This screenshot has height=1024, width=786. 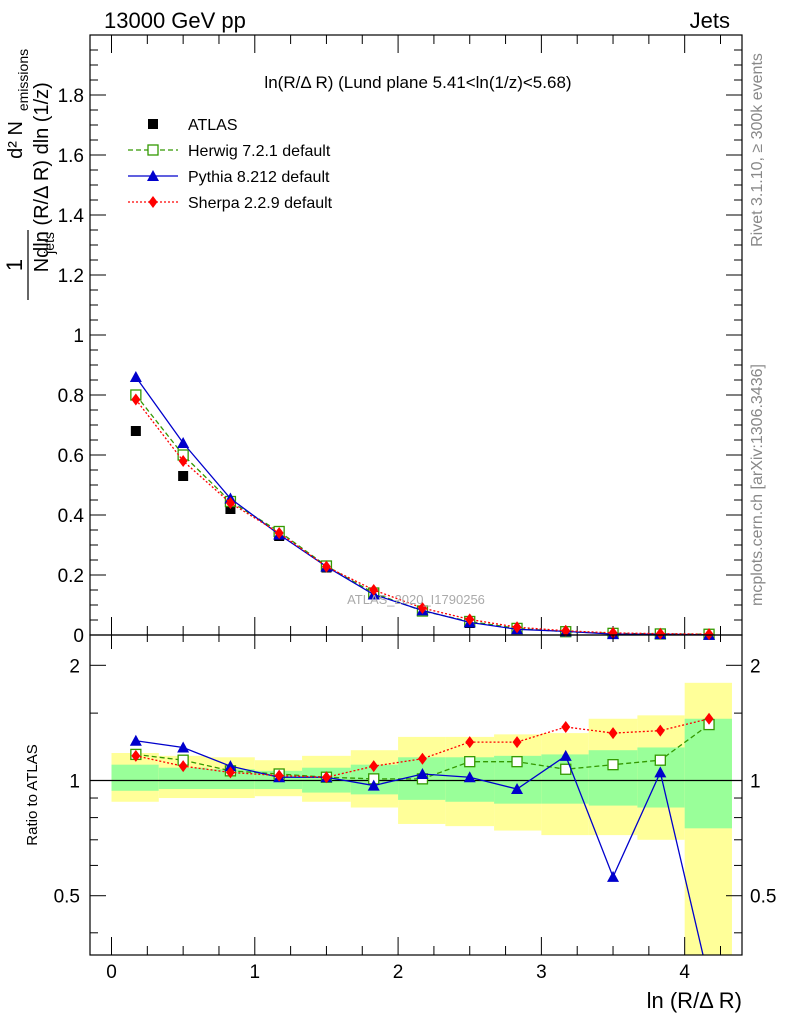 I want to click on header-left: 13000 GeV pp, so click(x=175, y=20).